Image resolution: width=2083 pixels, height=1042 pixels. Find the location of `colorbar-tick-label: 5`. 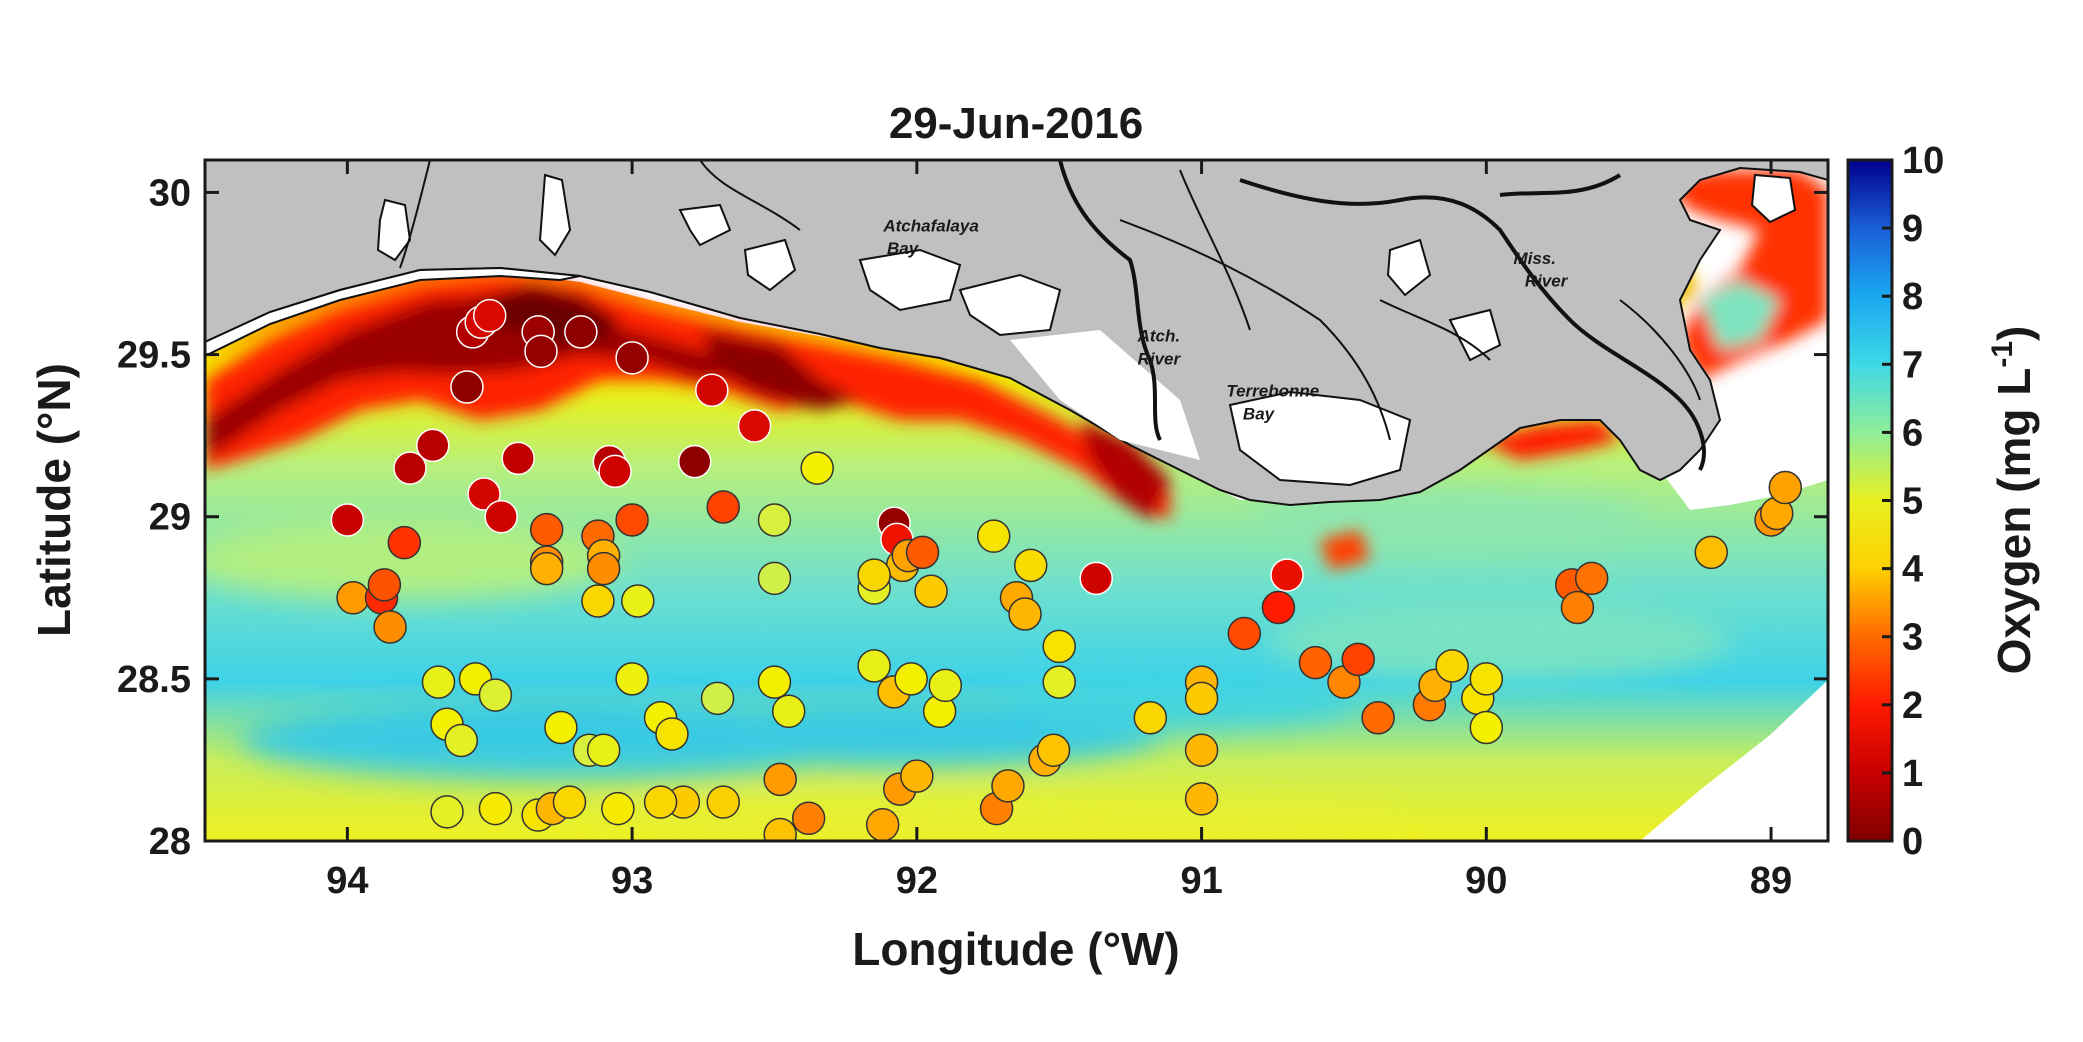

colorbar-tick-label: 5 is located at coordinates (1912, 502).